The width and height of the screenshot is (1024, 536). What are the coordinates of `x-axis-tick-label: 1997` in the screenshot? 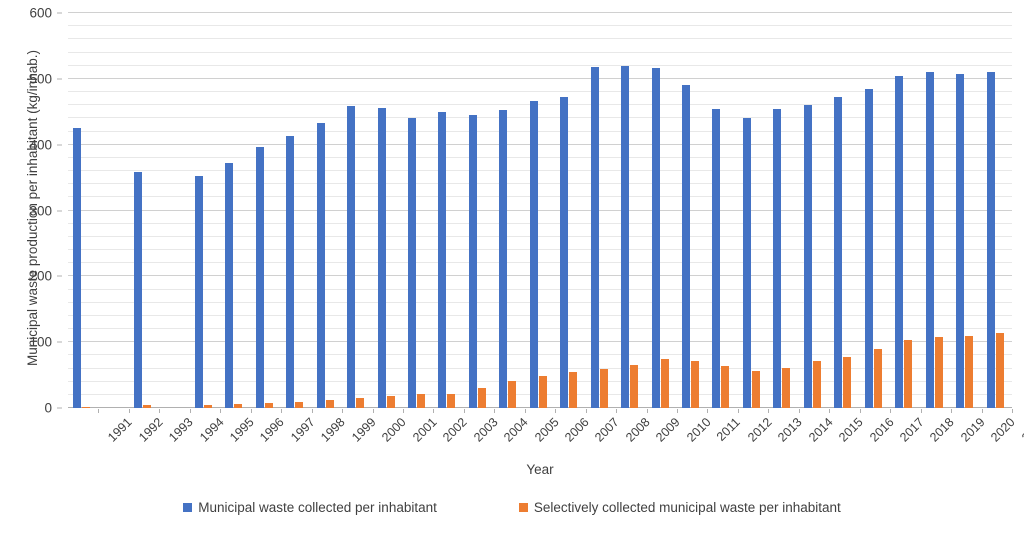 It's located at (303, 430).